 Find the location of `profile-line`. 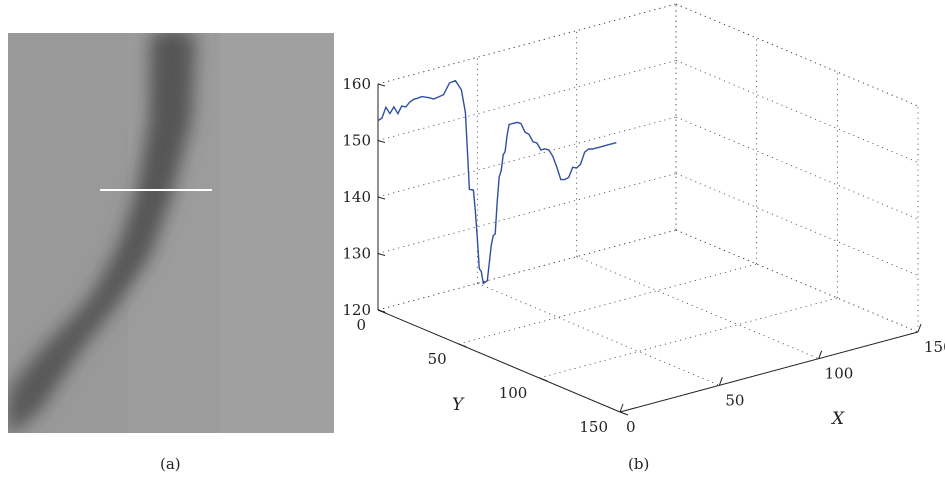

profile-line is located at coordinates (497, 182).